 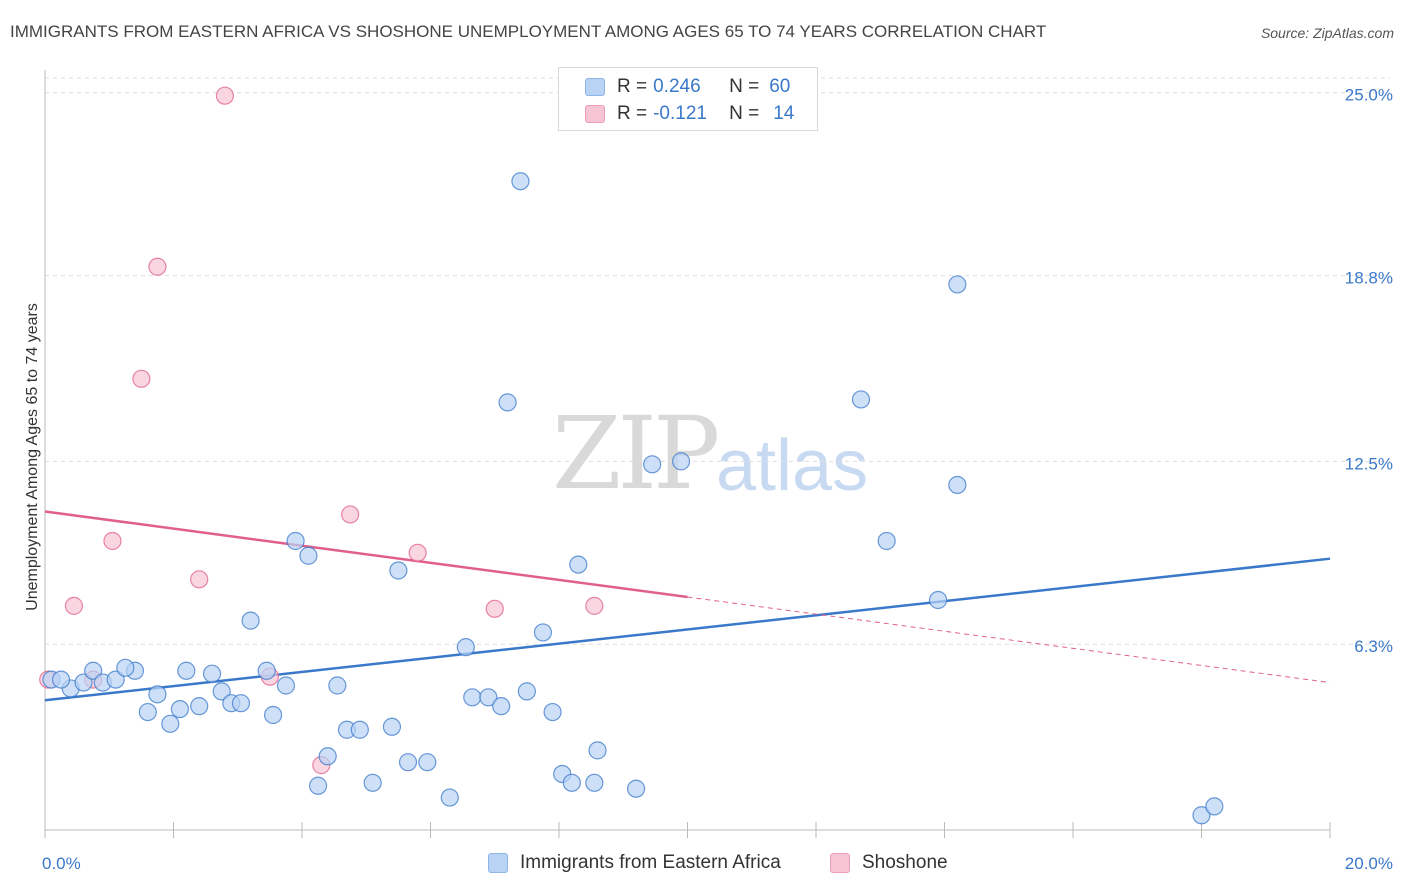 I want to click on correlation-legend: R = 0.246 N = 60 R = -0.121 N = 14, so click(x=688, y=99).